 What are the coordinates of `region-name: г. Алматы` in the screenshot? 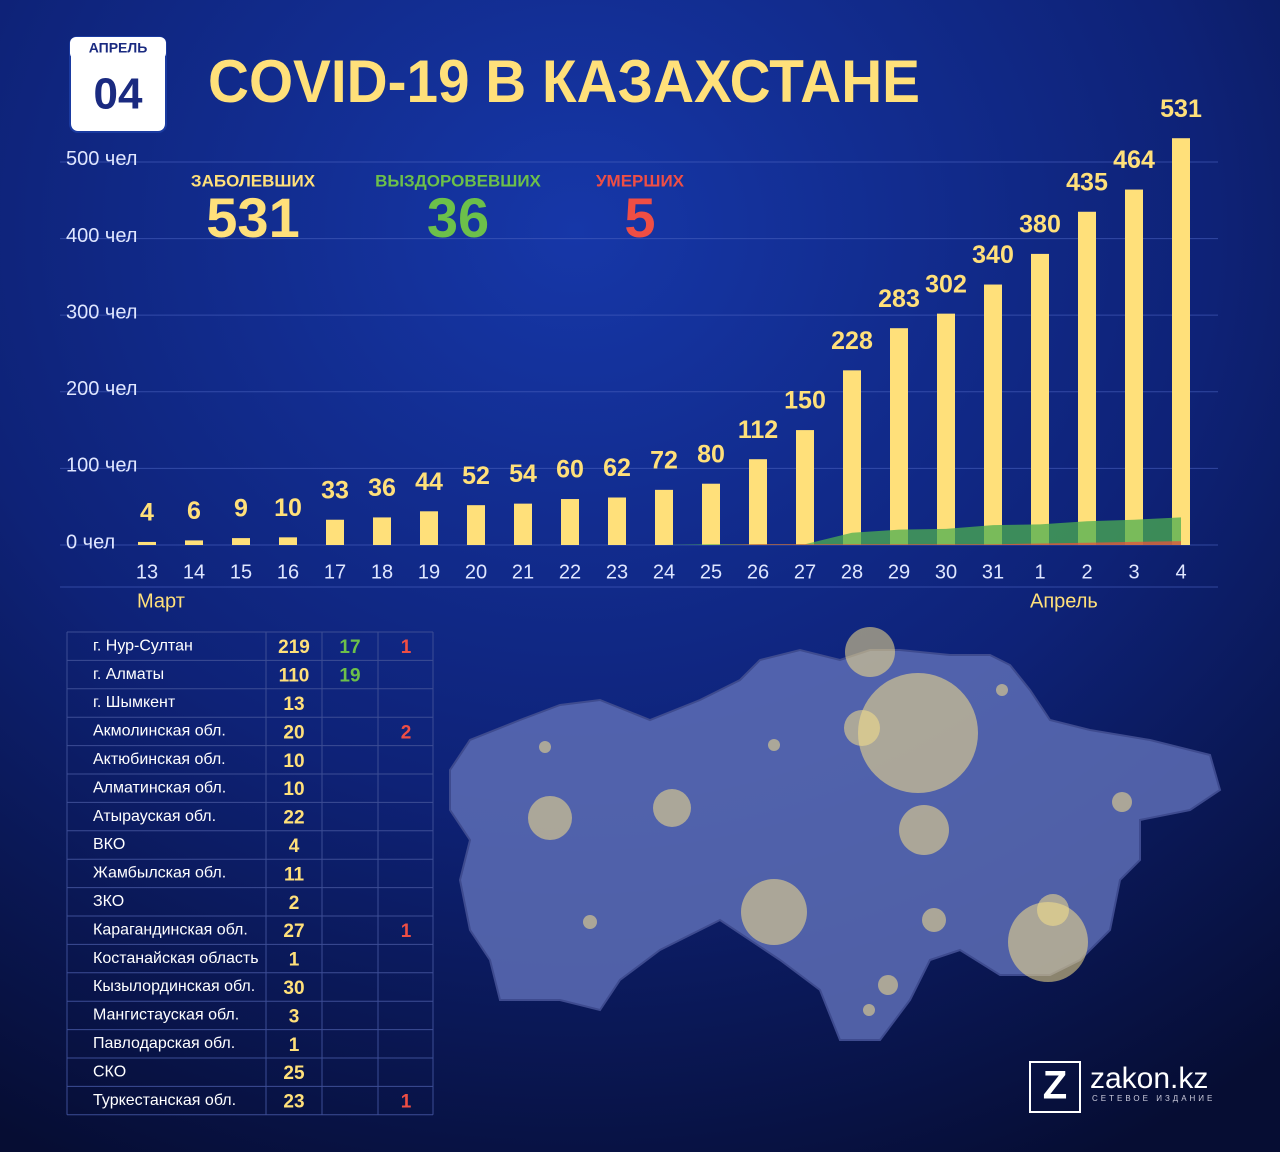 It's located at (128, 674).